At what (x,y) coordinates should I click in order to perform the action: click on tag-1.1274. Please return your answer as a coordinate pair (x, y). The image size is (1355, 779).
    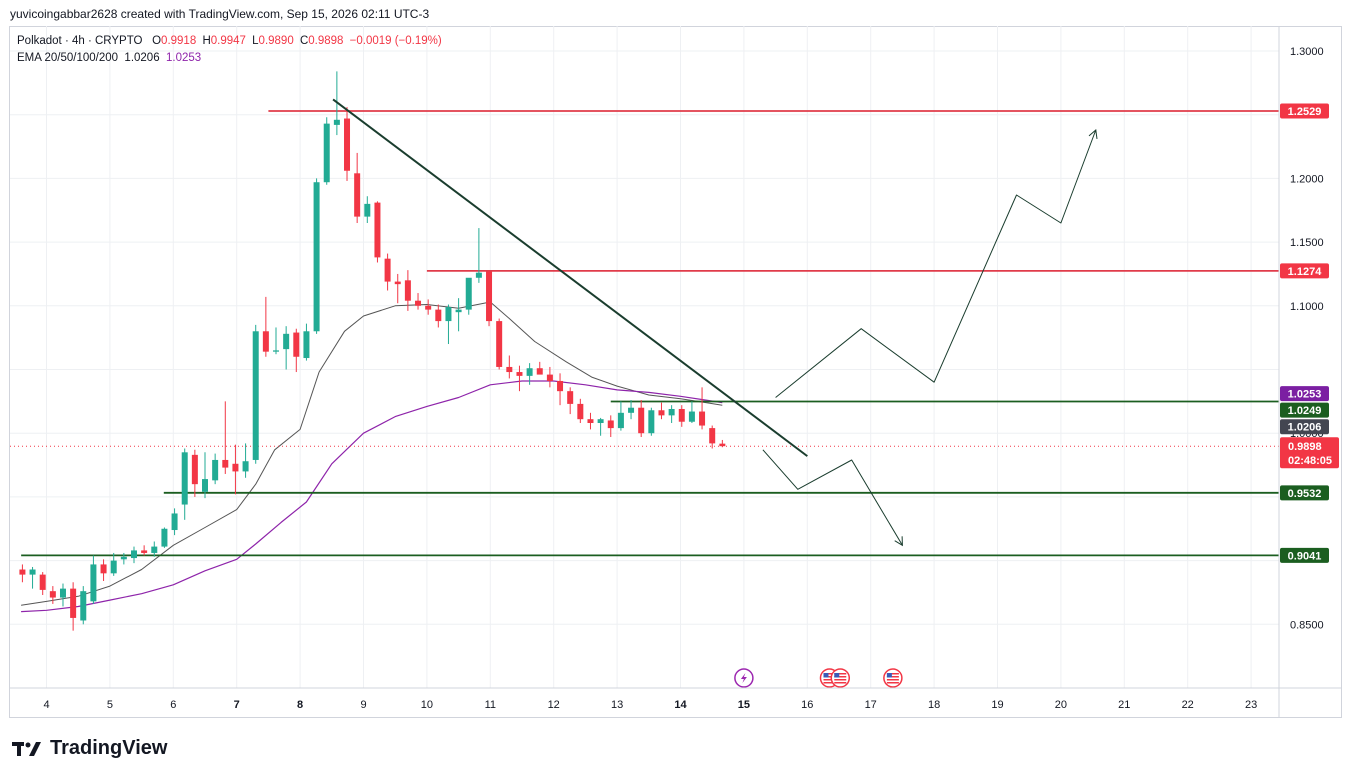
    Looking at the image, I should click on (1304, 271).